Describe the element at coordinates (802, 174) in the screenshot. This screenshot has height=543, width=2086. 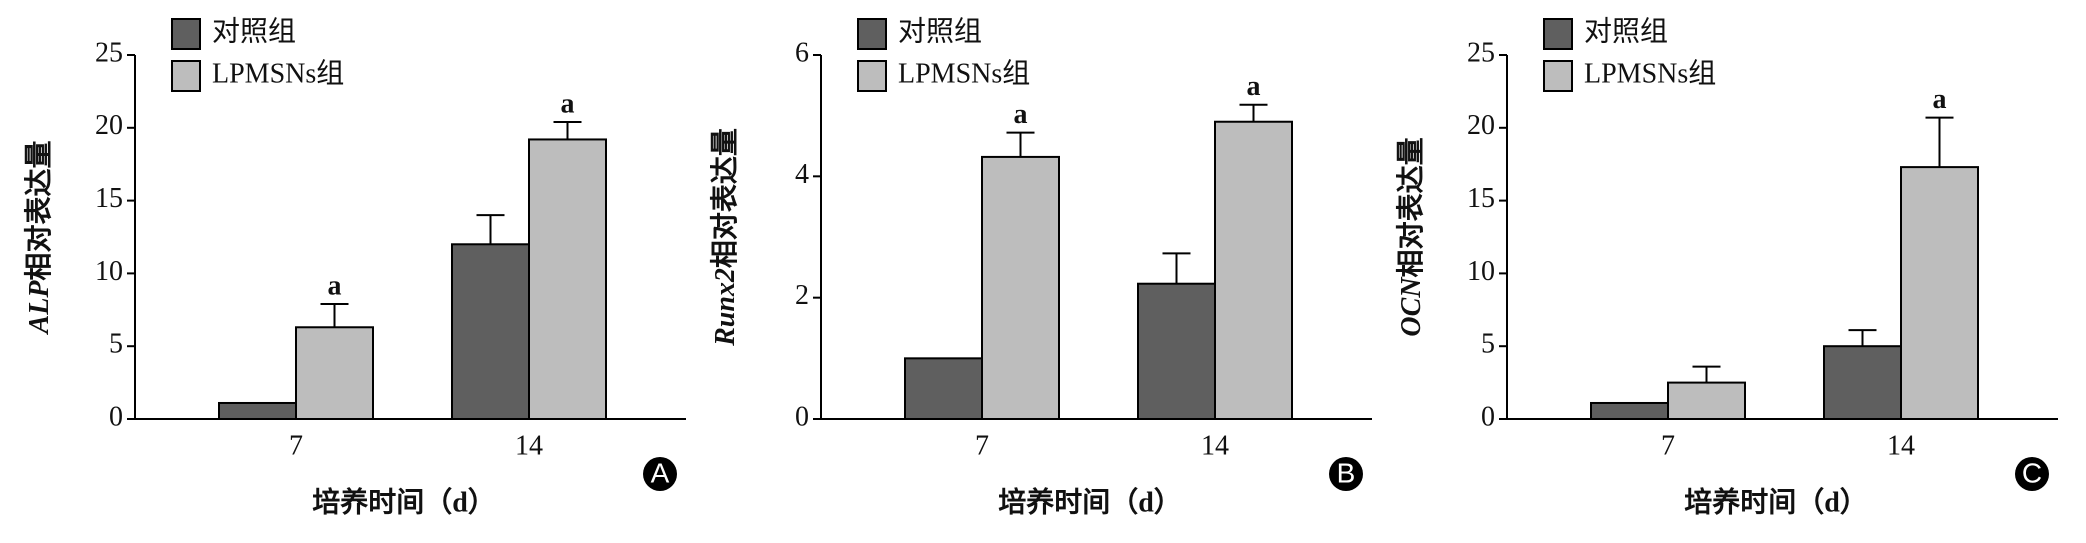
I see `y-tick-label: 4` at that location.